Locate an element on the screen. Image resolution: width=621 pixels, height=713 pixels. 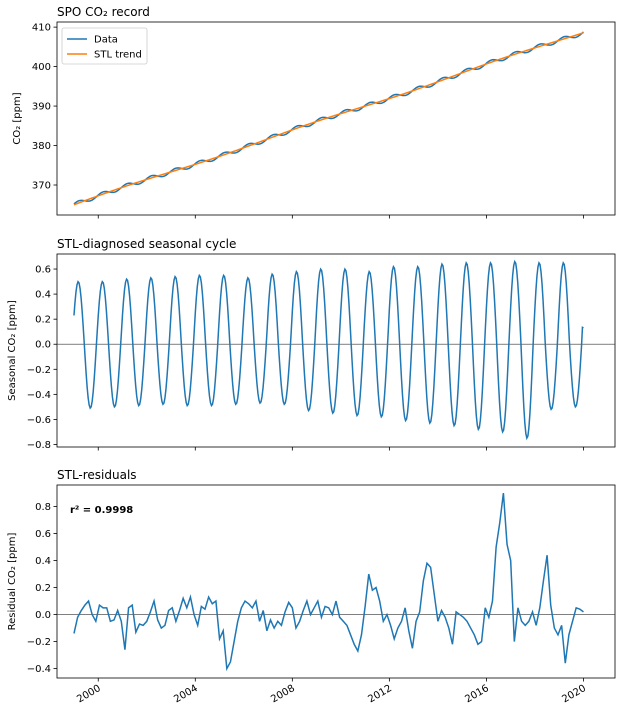
r-squared-annotation: r² = 0.9998 is located at coordinates (101, 510).